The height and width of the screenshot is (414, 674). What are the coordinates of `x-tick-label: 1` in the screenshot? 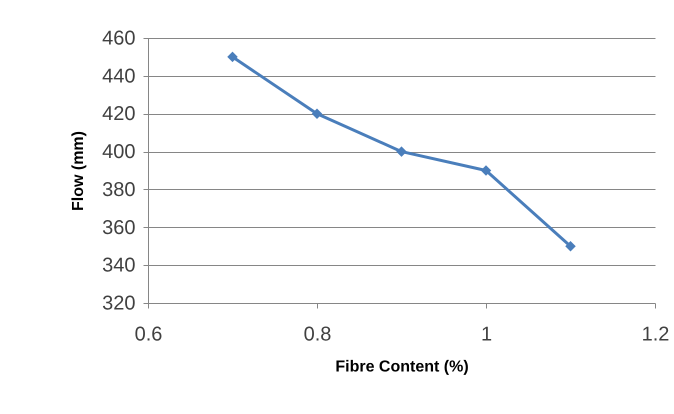 It's located at (486, 335).